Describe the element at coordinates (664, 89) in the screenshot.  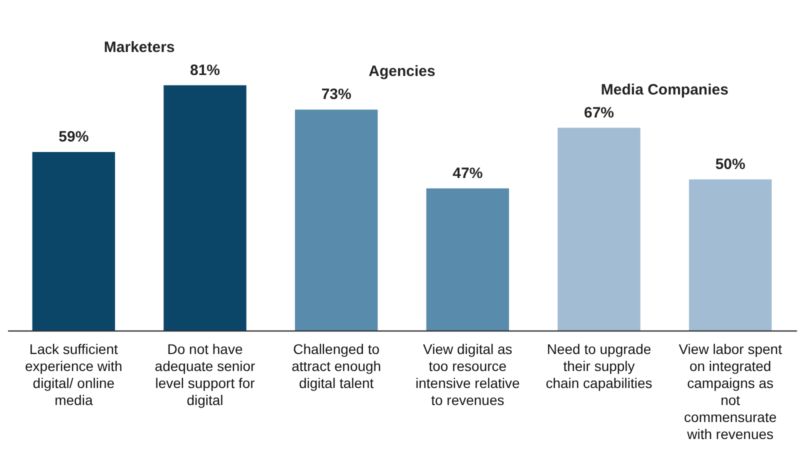
I see `series-label: Media Companies` at that location.